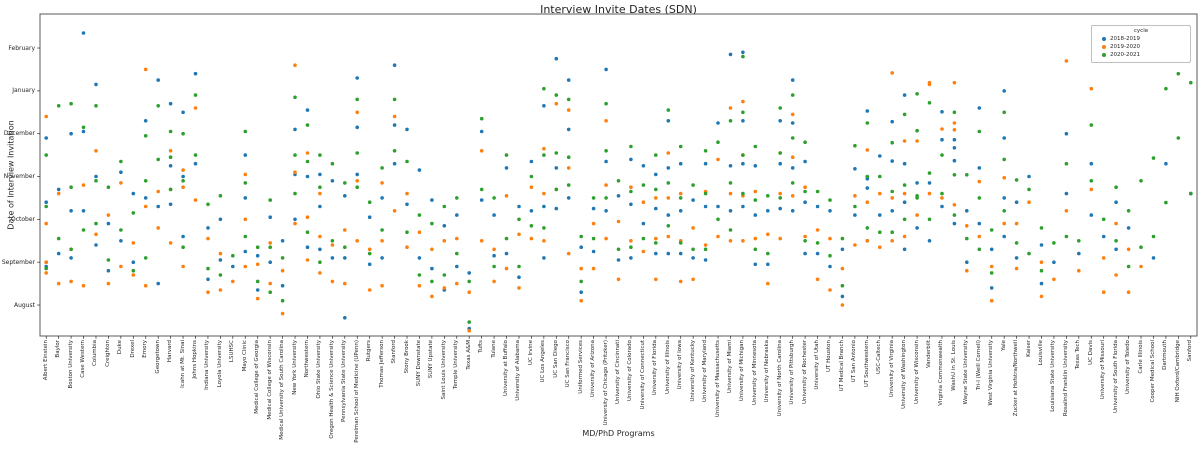 The width and height of the screenshot is (1200, 450). What do you see at coordinates (369, 351) in the screenshot?
I see `x-tick-label: Rutgers` at bounding box center [369, 351].